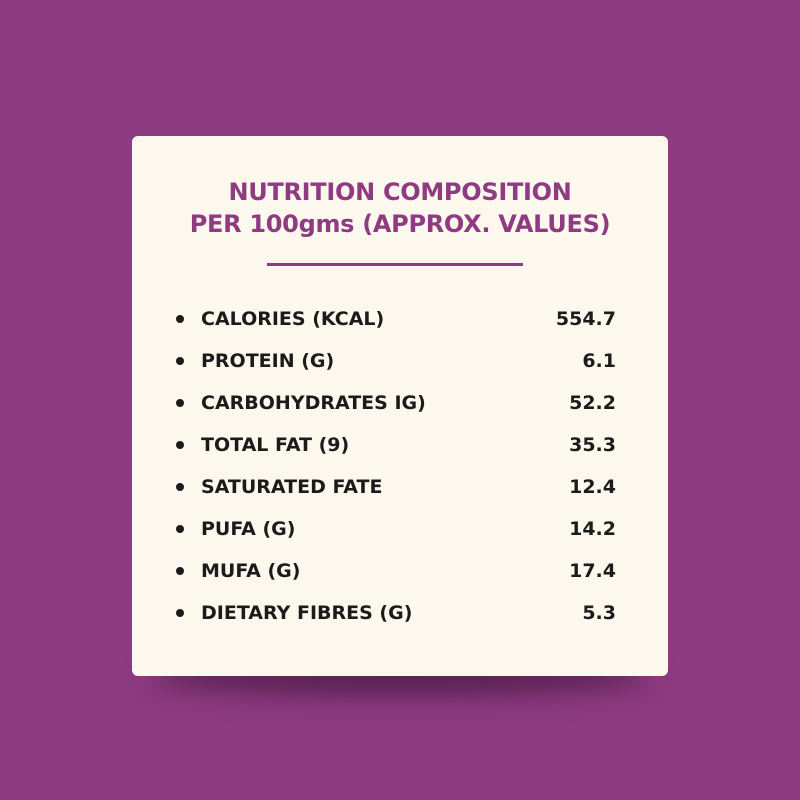  What do you see at coordinates (396, 445) in the screenshot?
I see `nutrient-row: TOTAL FAT (9) 35.3` at bounding box center [396, 445].